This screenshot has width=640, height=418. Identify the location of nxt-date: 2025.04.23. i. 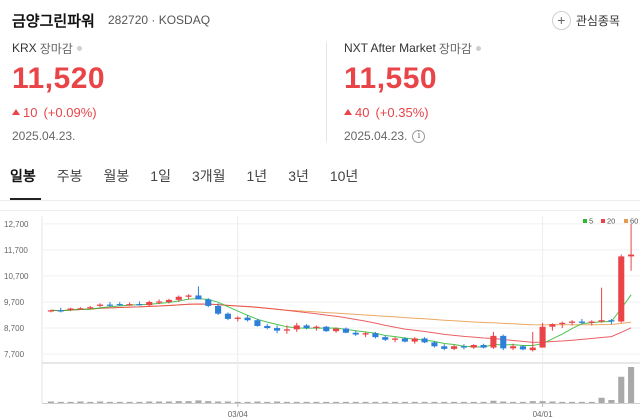
(492, 136).